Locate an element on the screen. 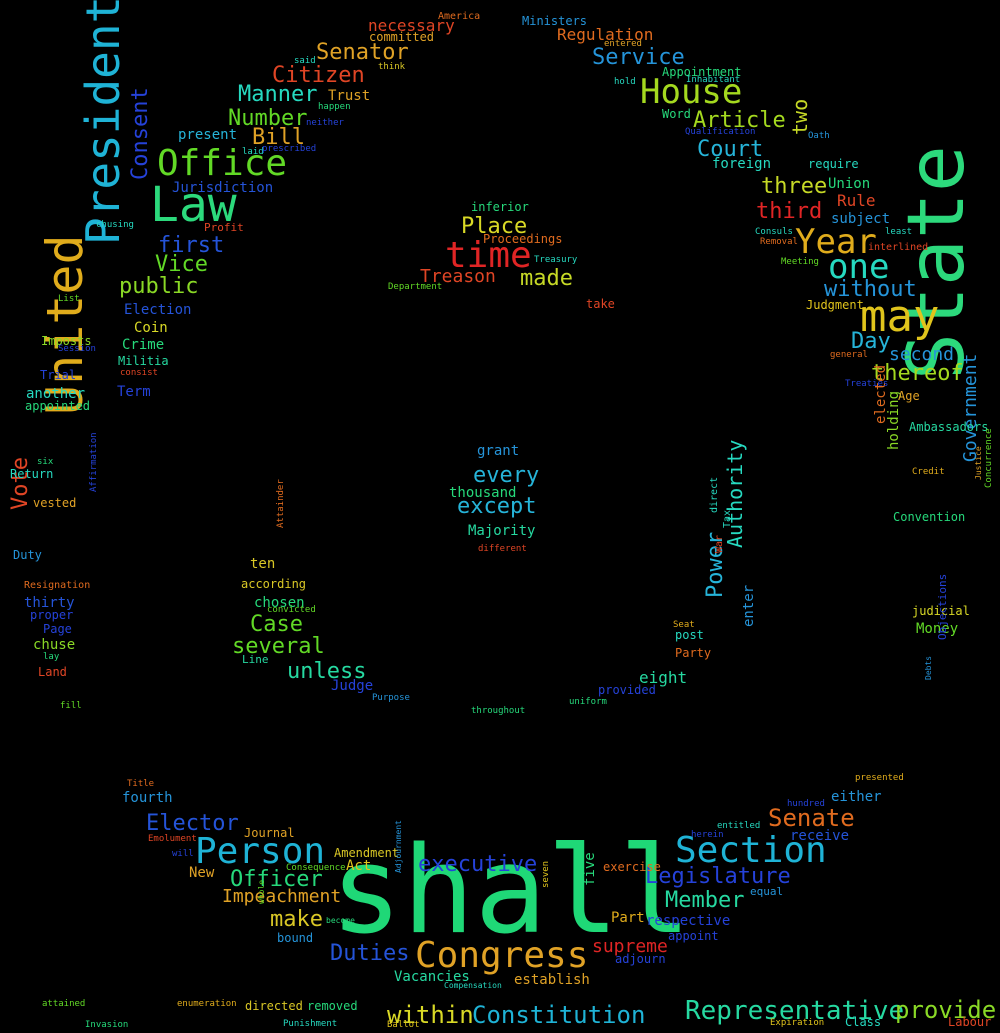 This screenshot has height=1033, width=1000. cloud-word: Rule is located at coordinates (856, 200).